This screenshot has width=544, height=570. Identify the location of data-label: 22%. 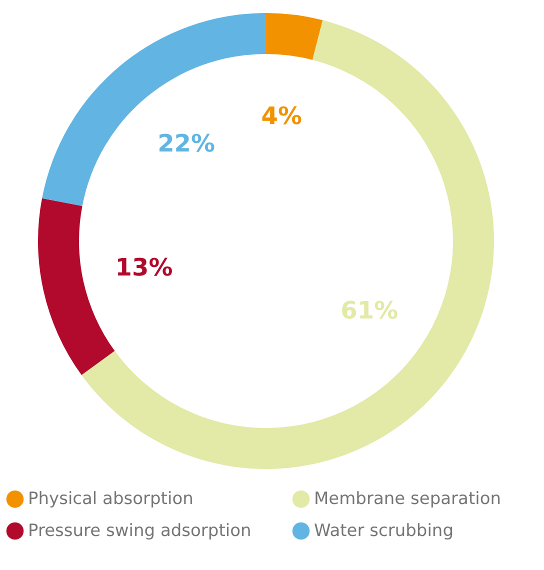
(187, 144).